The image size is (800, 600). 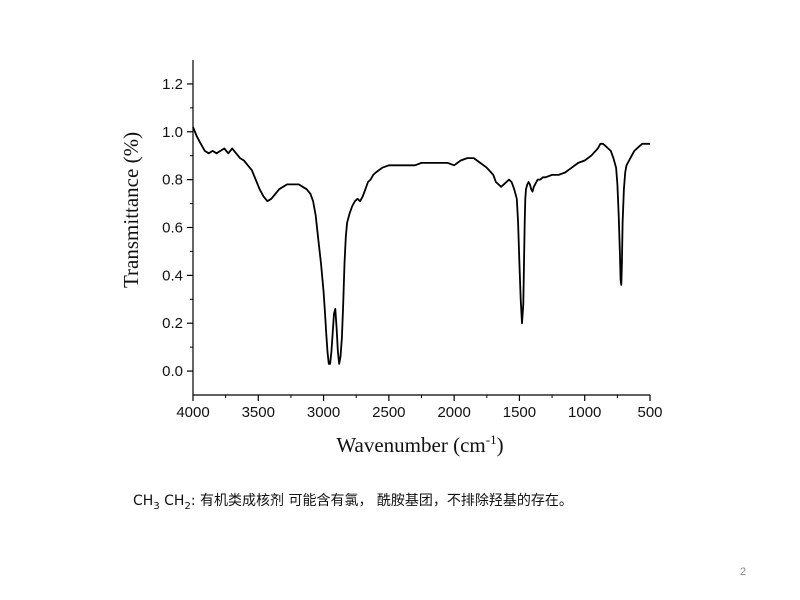 What do you see at coordinates (172, 275) in the screenshot?
I see `y-tick-label: 0.4` at bounding box center [172, 275].